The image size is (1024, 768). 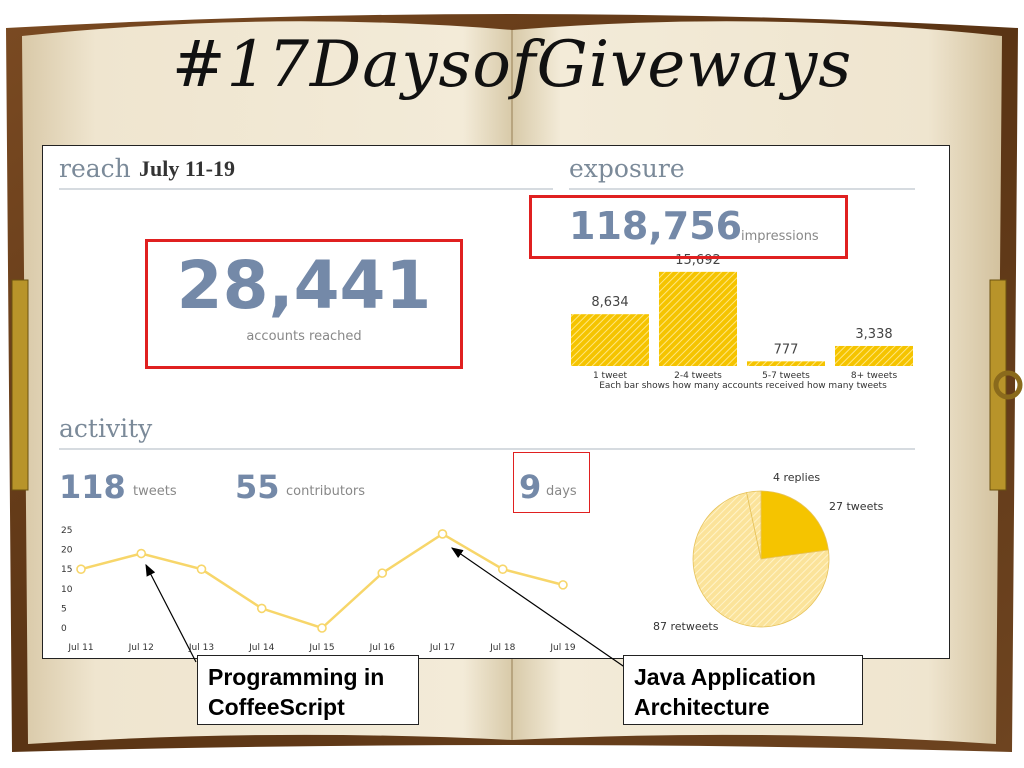 What do you see at coordinates (276, 707) in the screenshot?
I see `callout-coffeescript-line2: CoffeeScript` at bounding box center [276, 707].